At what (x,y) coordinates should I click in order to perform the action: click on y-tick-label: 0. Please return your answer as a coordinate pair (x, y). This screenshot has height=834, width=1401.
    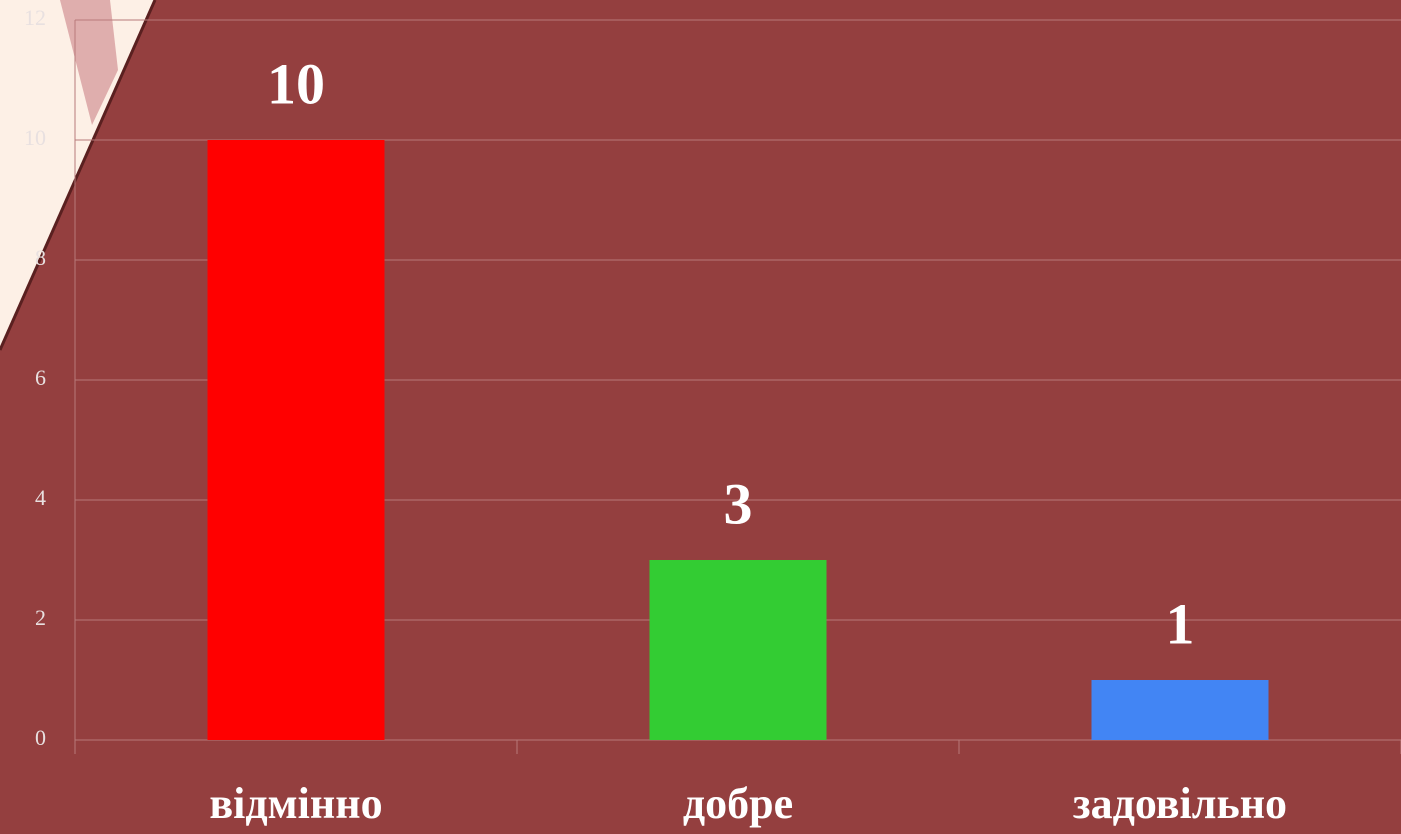
    Looking at the image, I should click on (40, 737).